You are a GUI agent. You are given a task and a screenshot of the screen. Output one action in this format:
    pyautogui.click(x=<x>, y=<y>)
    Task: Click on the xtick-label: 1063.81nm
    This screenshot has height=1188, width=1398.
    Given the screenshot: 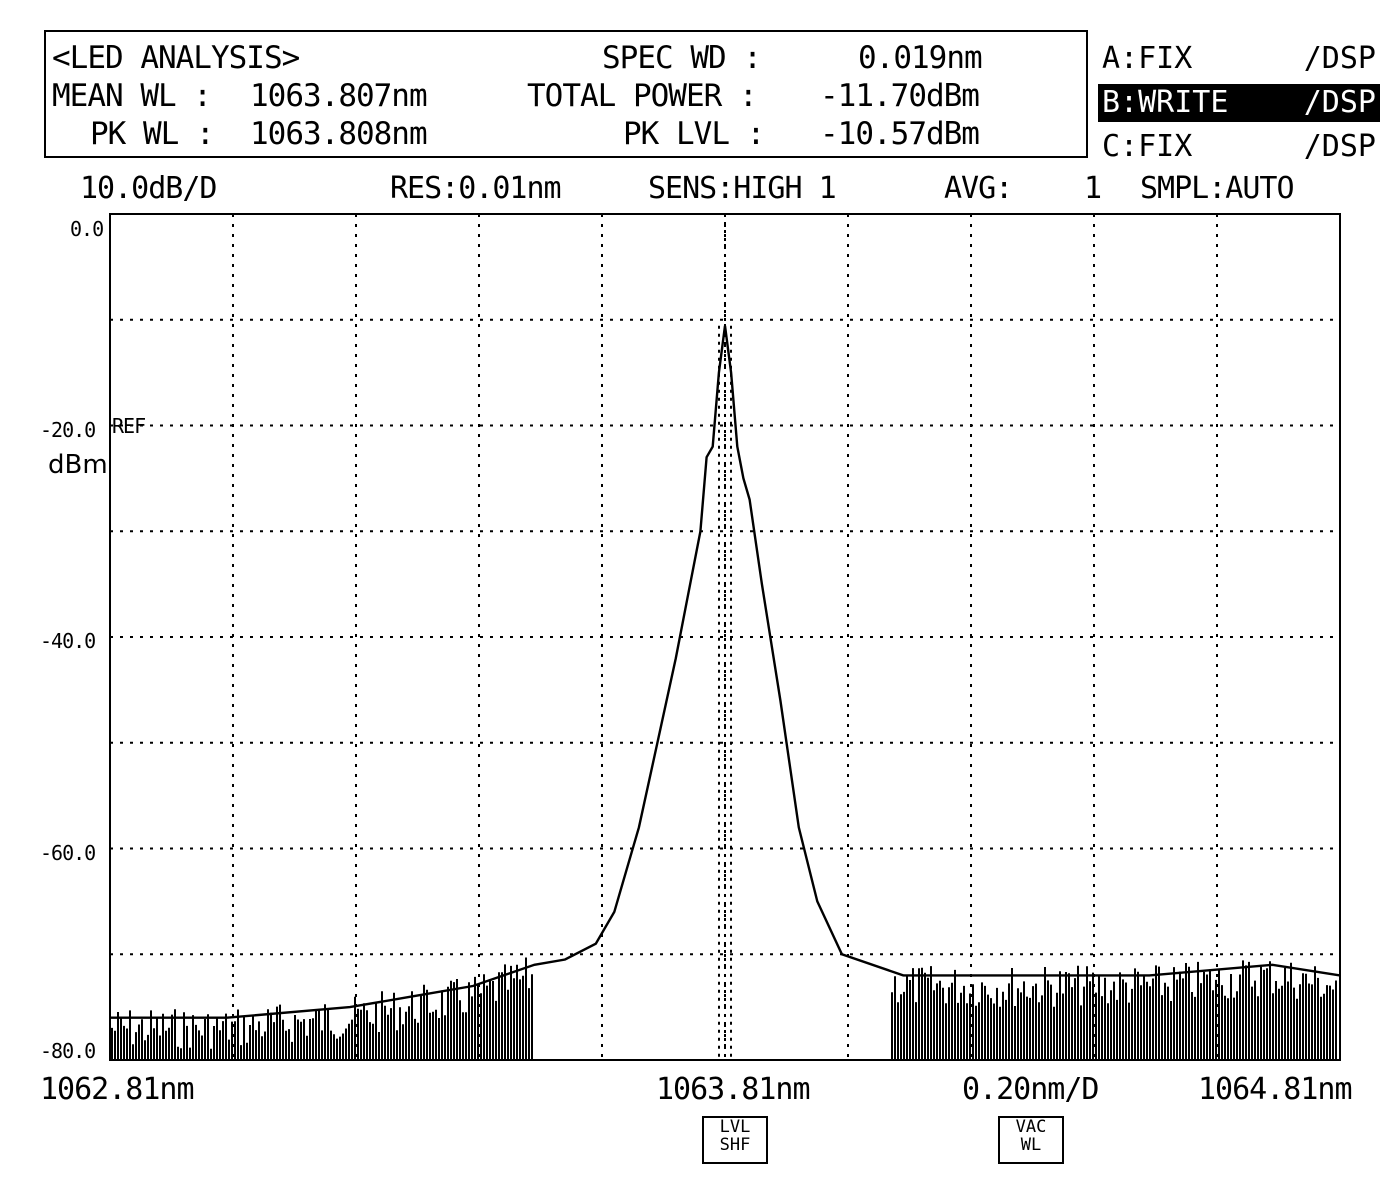 What is the action you would take?
    pyautogui.click(x=733, y=1089)
    